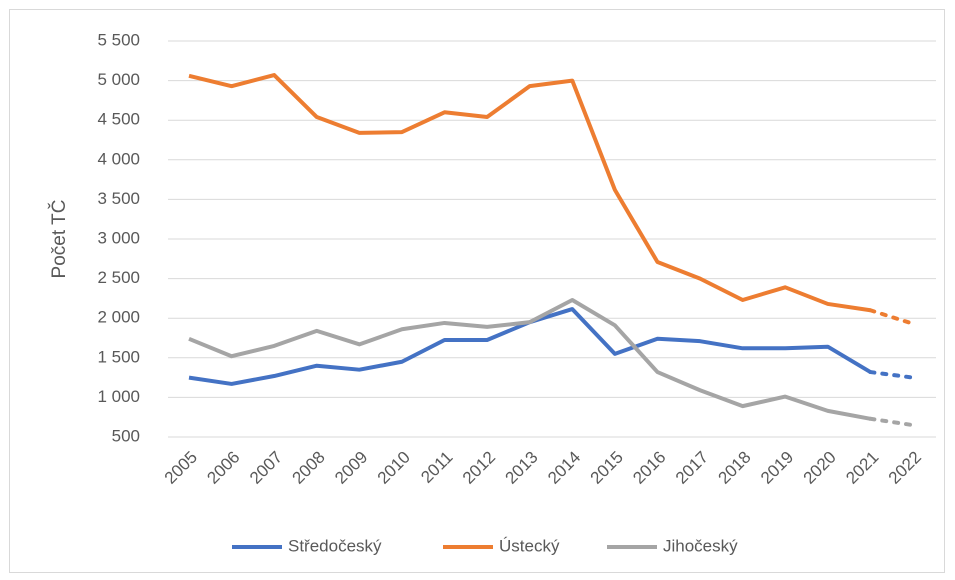 The image size is (955, 580). I want to click on legend-label: Jihočeský, so click(700, 545).